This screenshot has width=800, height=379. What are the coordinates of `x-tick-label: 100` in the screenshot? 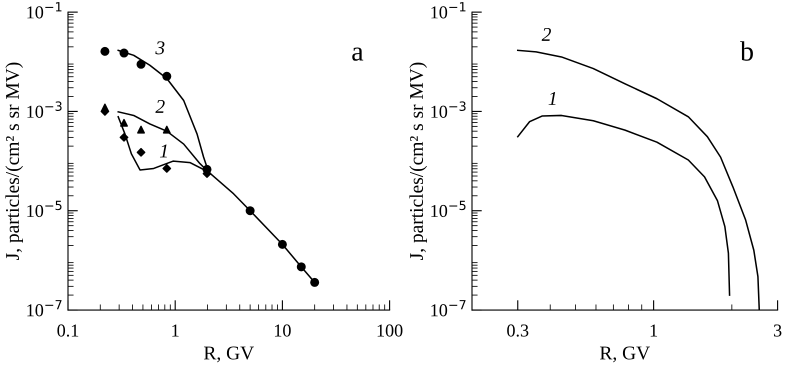 It's located at (390, 330).